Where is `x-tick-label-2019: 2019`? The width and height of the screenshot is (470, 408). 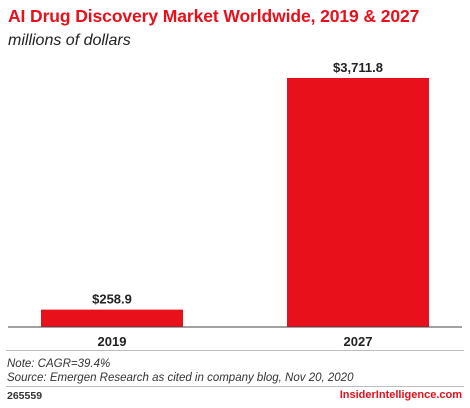 x-tick-label-2019: 2019 is located at coordinates (112, 341).